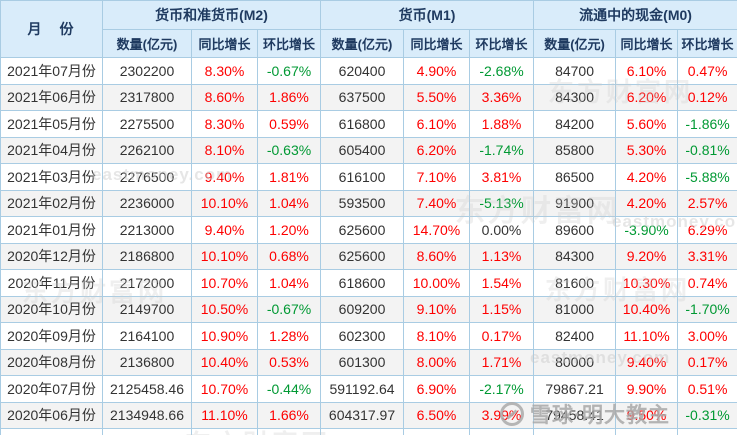 Image resolution: width=737 pixels, height=435 pixels. Describe the element at coordinates (502, 389) in the screenshot. I see `m1-mom-cell: -2.17%` at that location.